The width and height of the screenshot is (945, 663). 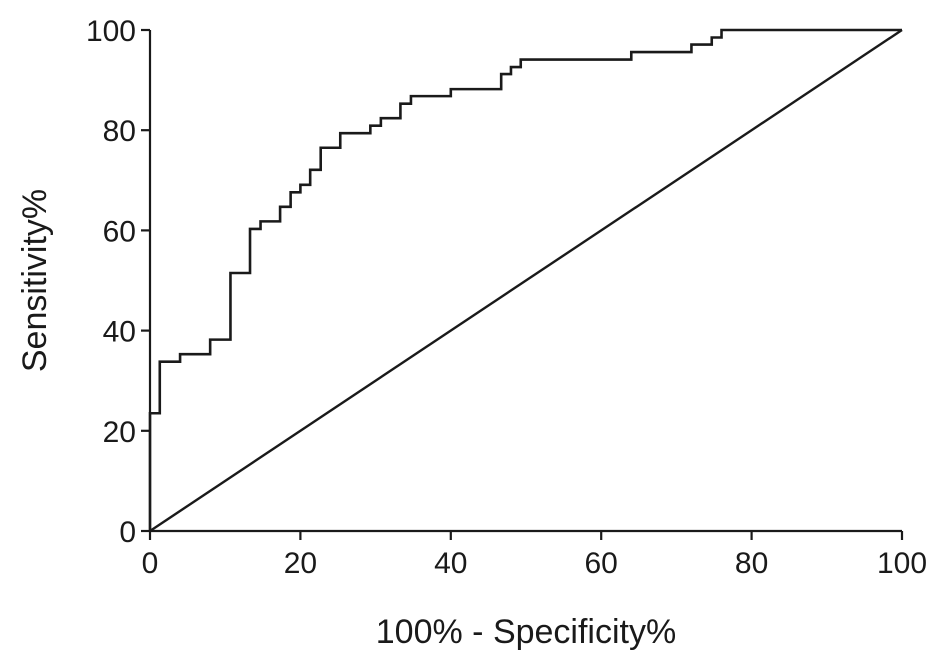 What do you see at coordinates (119, 432) in the screenshot?
I see `y-tick-label-20: 20` at bounding box center [119, 432].